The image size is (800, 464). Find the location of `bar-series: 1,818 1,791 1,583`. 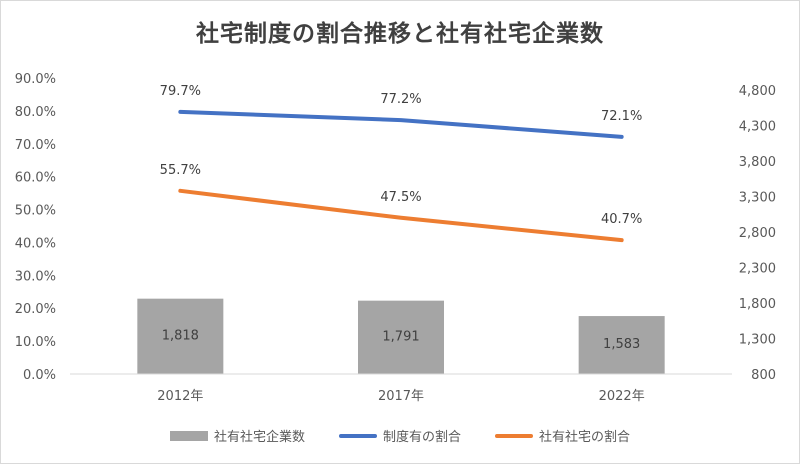

bar-series: 1,818 1,791 1,583 is located at coordinates (401, 336).